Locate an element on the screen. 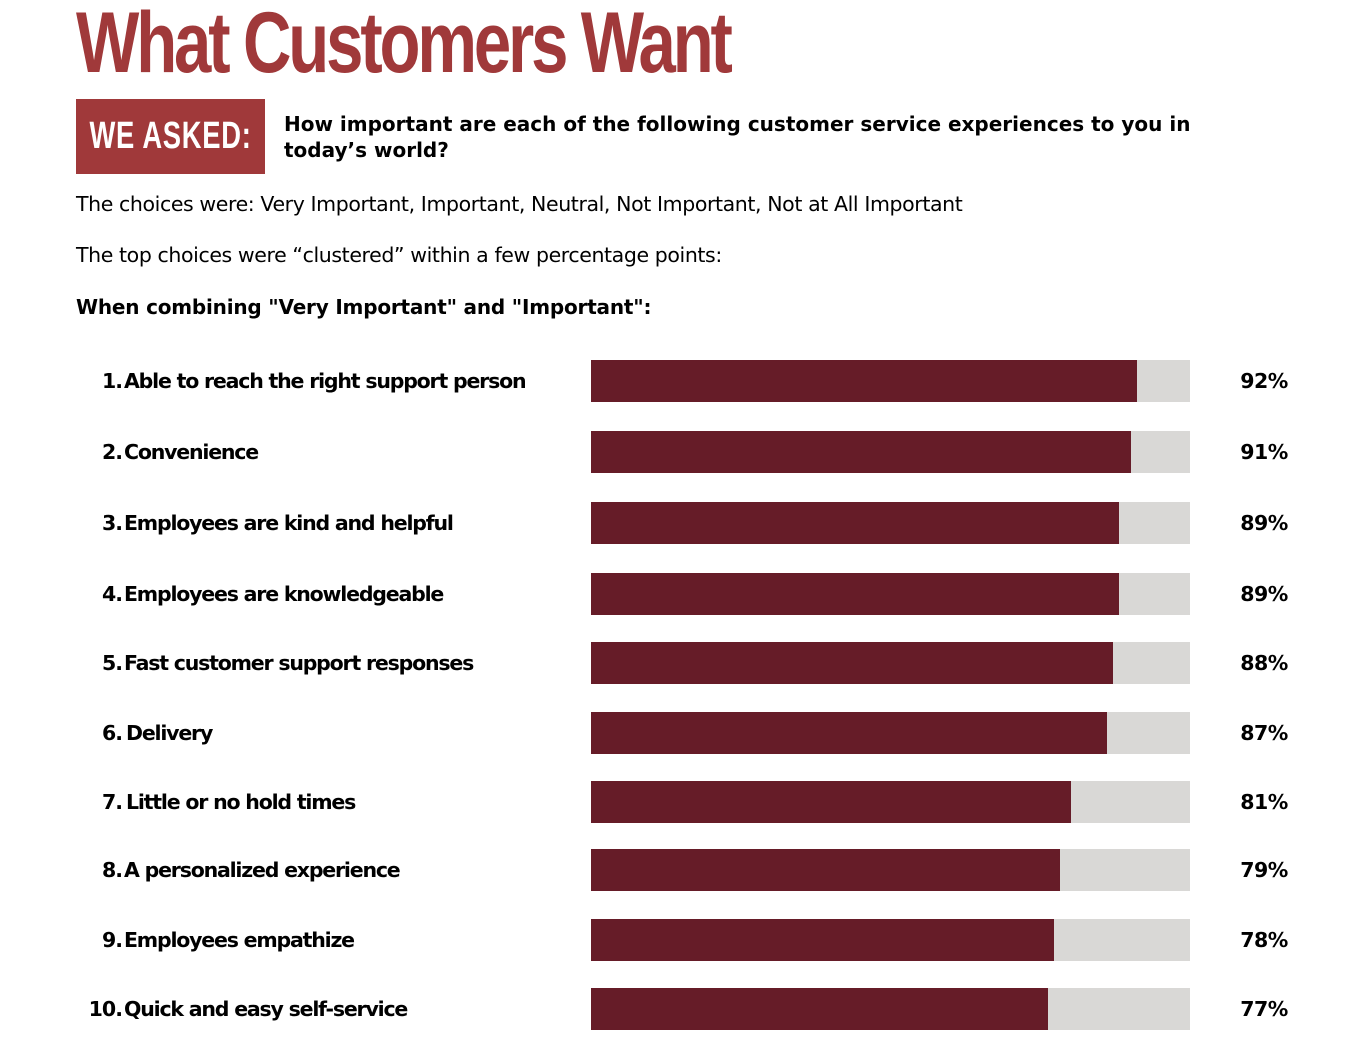 The image size is (1372, 1041). category-label: Quick and easy self-service is located at coordinates (266, 1009).